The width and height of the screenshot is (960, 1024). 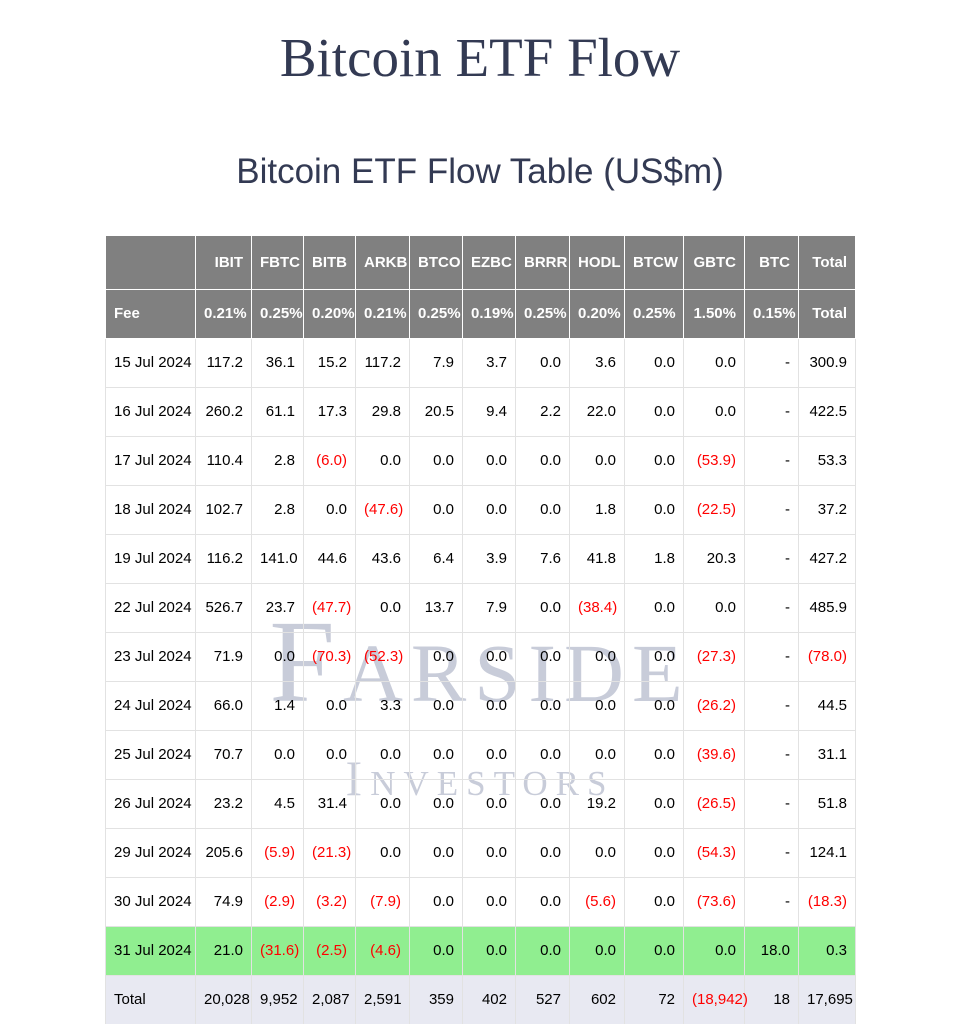 I want to click on cell-total: (18.3), so click(x=827, y=901).